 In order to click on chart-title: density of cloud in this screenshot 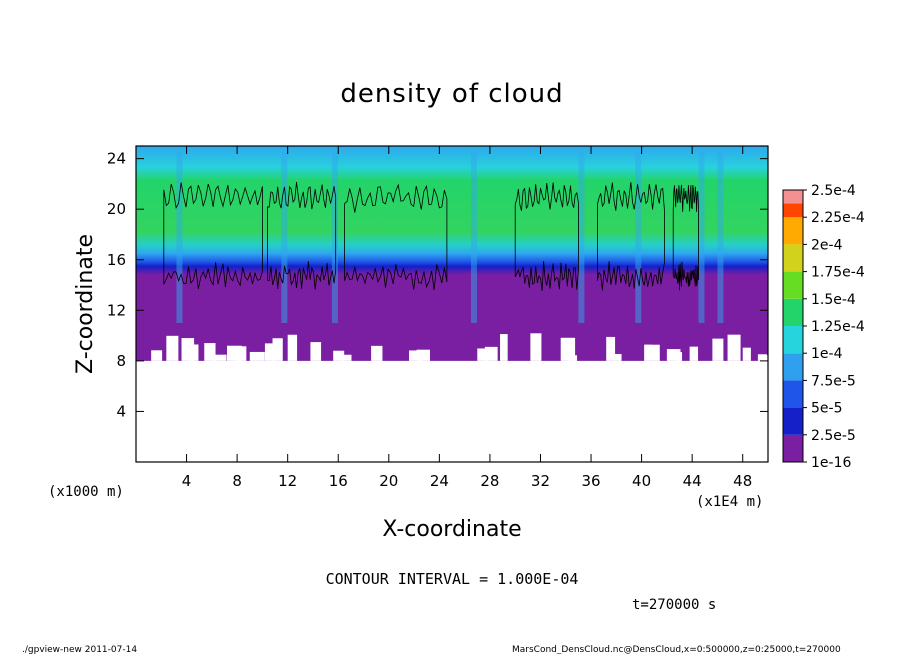, I will do `click(451, 94)`.